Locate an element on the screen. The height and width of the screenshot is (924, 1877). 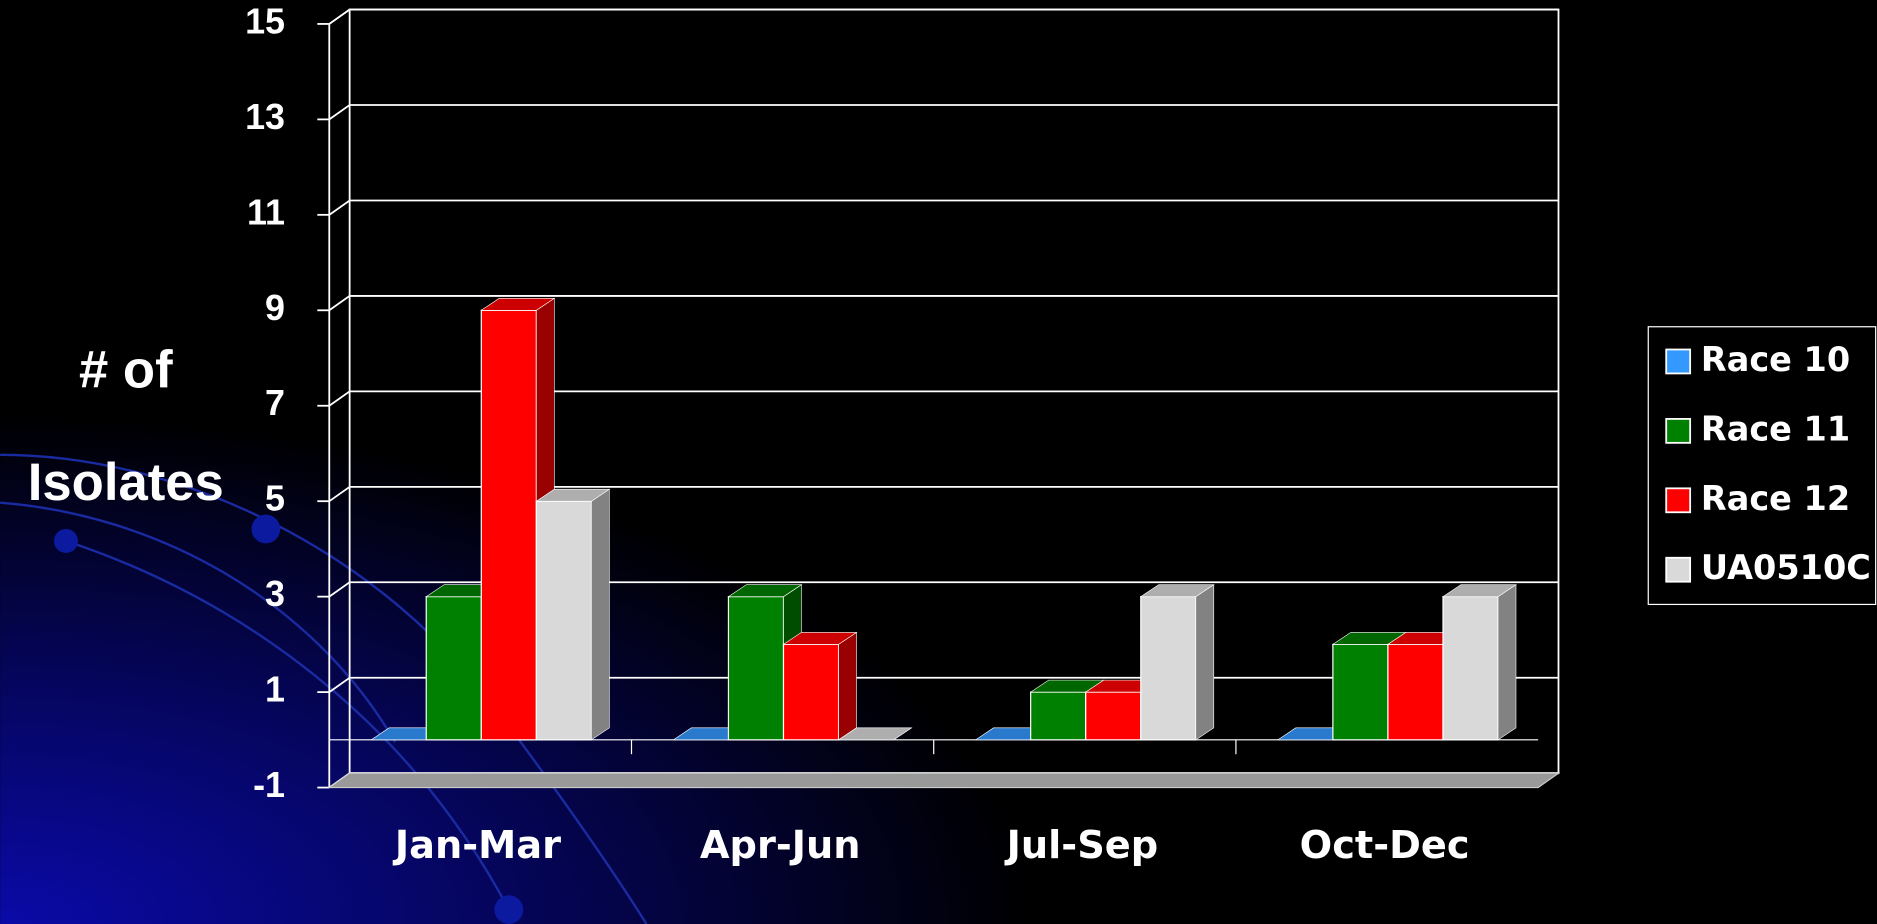
y-tick-label: 13 is located at coordinates (265, 117).